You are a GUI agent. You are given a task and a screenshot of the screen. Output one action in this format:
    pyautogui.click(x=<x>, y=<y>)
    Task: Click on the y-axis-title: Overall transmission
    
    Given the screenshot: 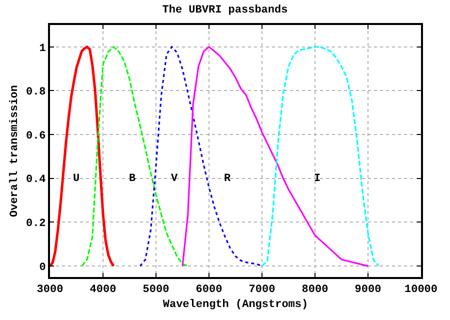 What is the action you would take?
    pyautogui.click(x=15, y=151)
    